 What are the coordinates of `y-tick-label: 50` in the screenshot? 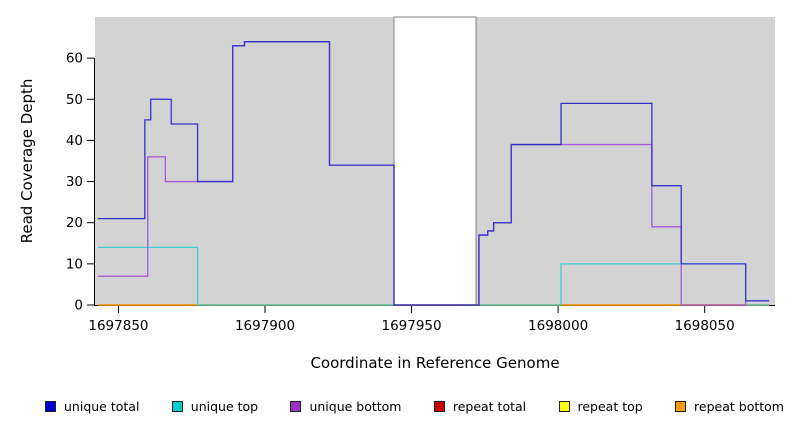 It's located at (74, 100).